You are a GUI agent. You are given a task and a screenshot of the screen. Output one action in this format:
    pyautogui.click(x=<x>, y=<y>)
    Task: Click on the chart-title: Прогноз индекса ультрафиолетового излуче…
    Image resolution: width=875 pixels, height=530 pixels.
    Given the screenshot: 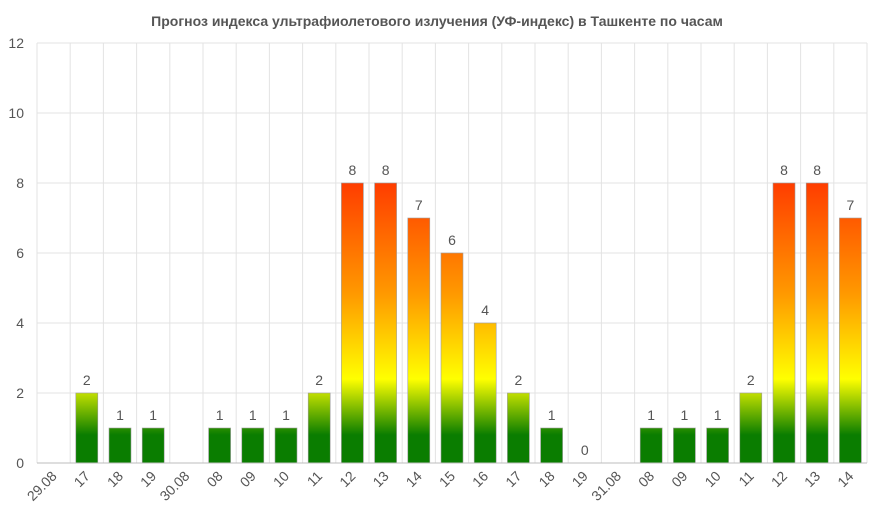 What is the action you would take?
    pyautogui.click(x=437, y=21)
    